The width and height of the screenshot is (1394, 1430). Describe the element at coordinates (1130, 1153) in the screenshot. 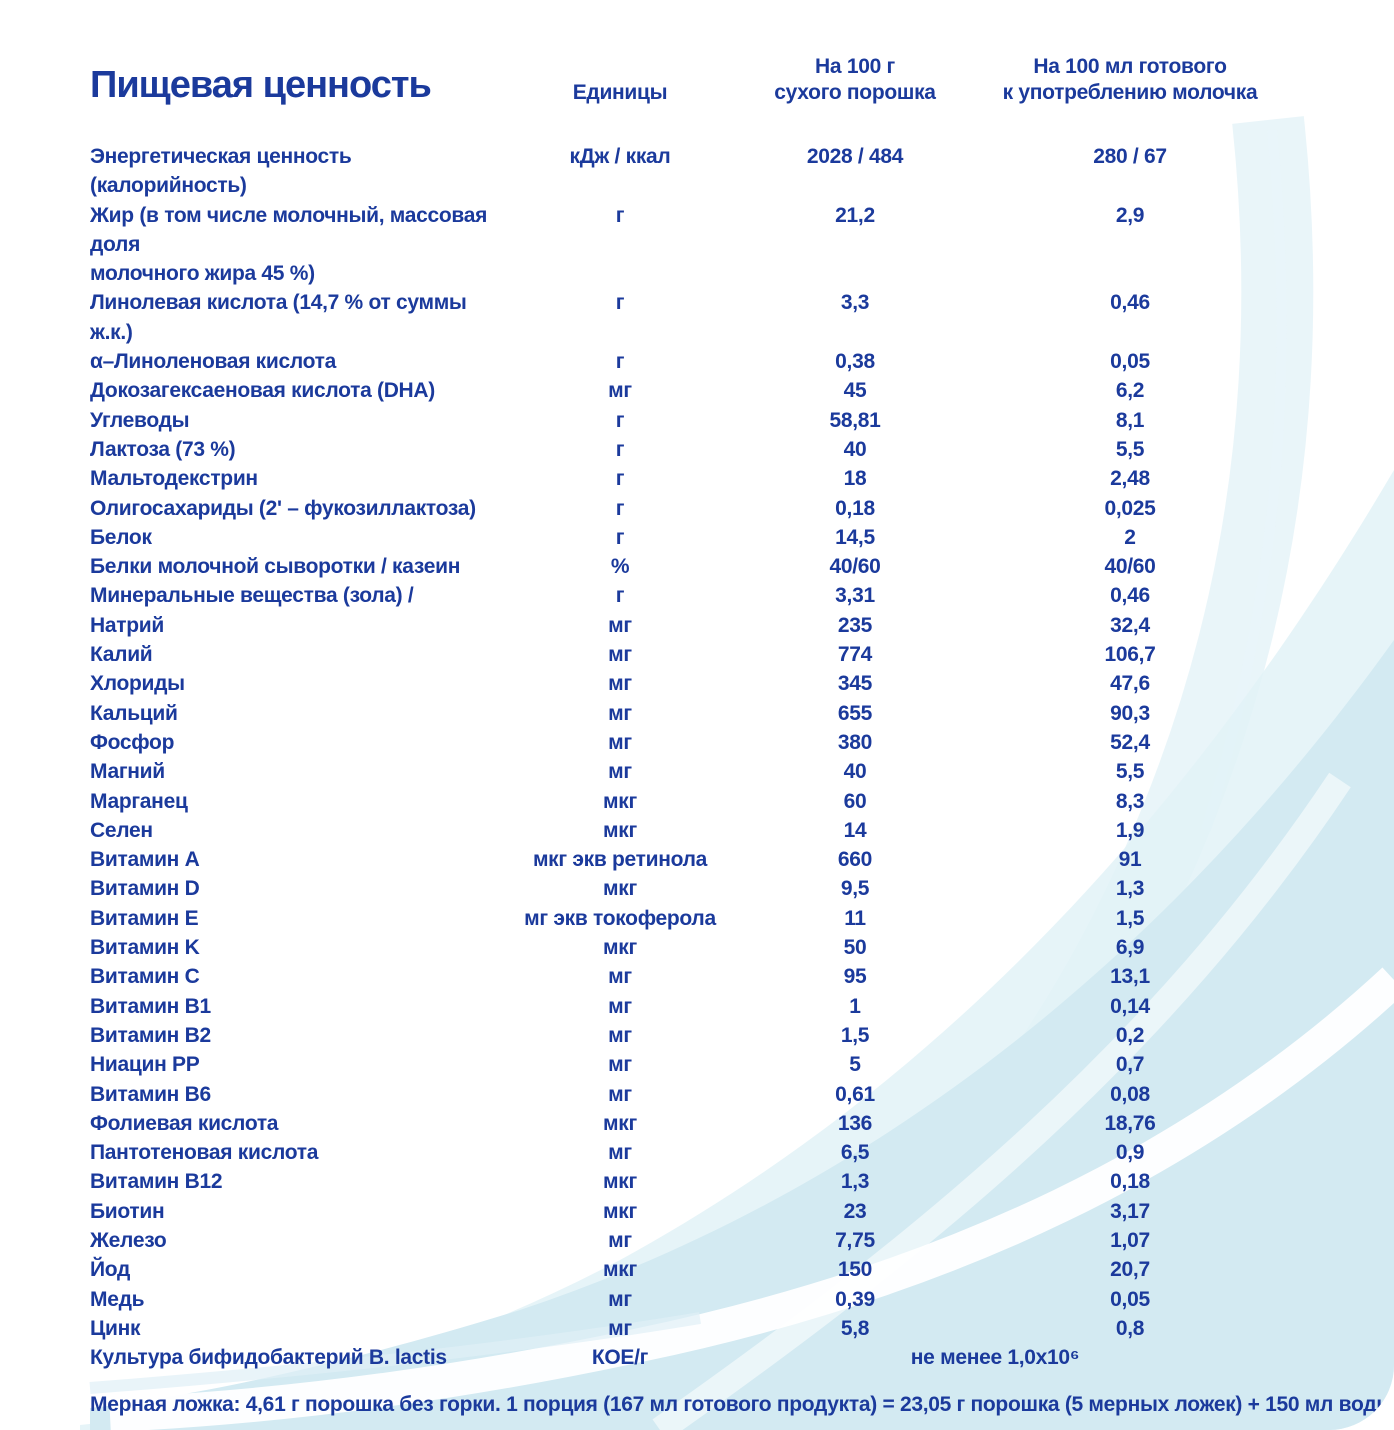

I see `value-per-100ml: 0,9` at that location.